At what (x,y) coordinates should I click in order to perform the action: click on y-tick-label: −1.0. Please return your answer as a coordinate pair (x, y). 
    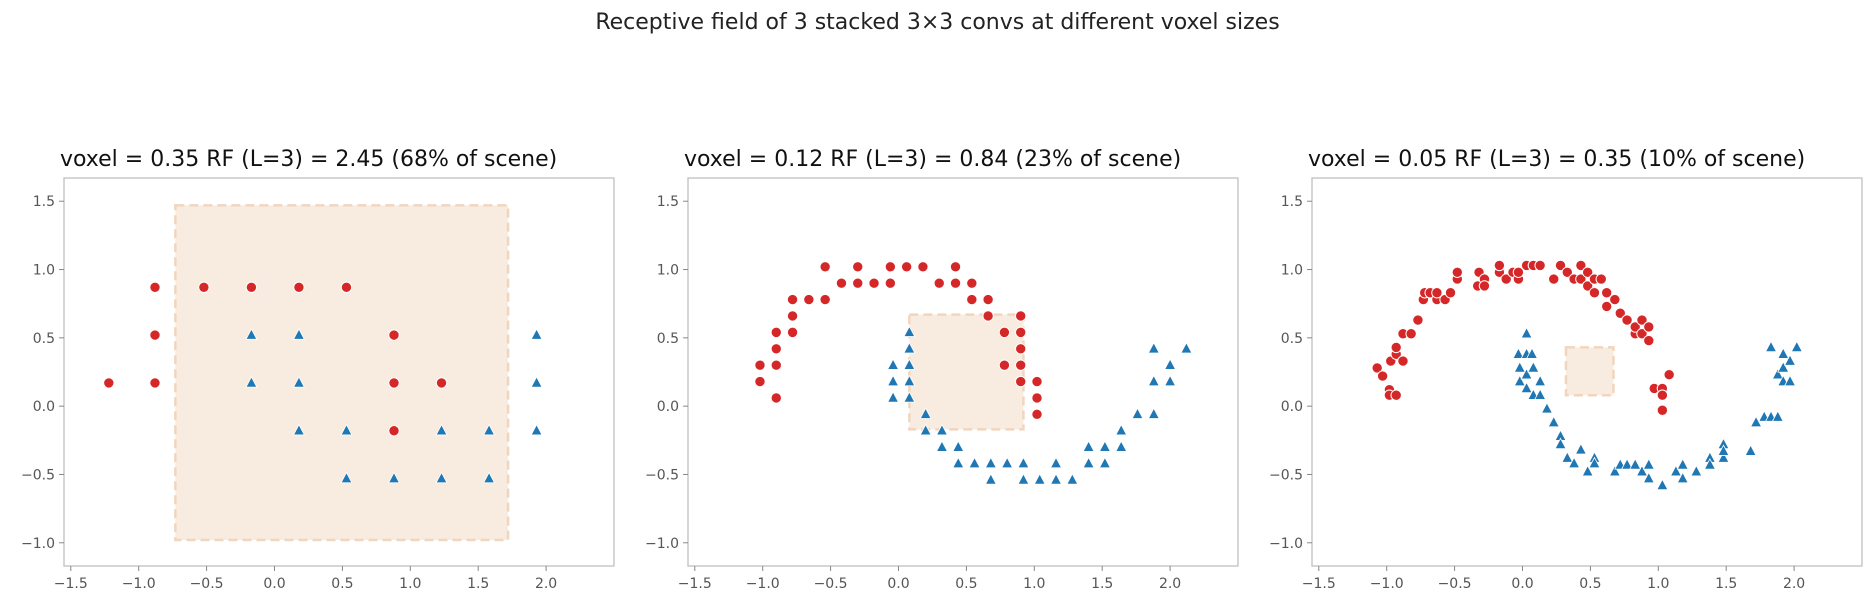
    Looking at the image, I should click on (662, 544).